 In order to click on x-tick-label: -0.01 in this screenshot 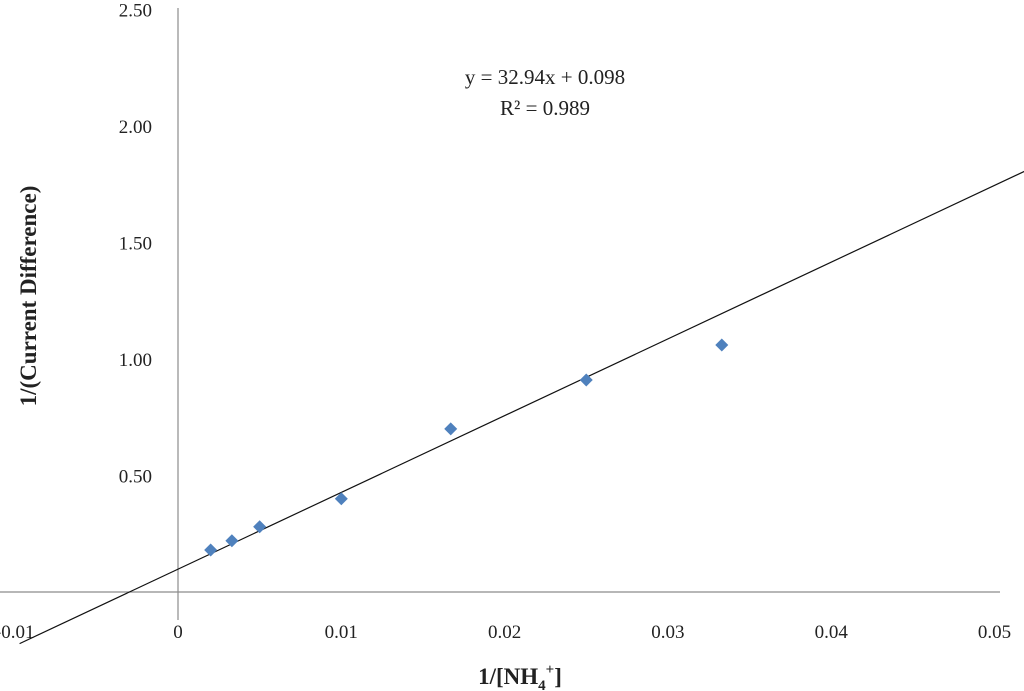, I will do `click(17, 632)`.